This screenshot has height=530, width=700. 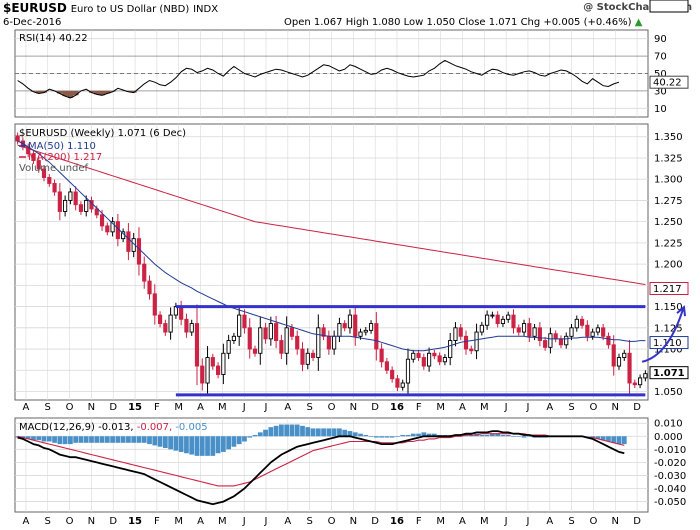 What do you see at coordinates (54, 168) in the screenshot?
I see `volume-legend: Volume undef` at bounding box center [54, 168].